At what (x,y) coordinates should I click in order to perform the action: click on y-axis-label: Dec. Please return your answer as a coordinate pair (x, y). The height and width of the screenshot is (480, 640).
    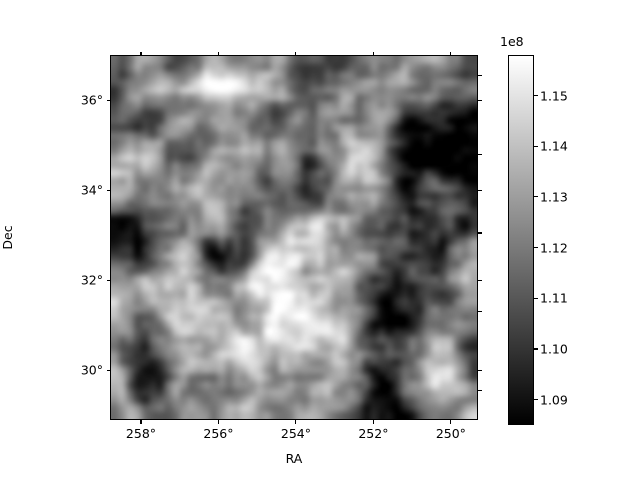
    Looking at the image, I should click on (7, 237).